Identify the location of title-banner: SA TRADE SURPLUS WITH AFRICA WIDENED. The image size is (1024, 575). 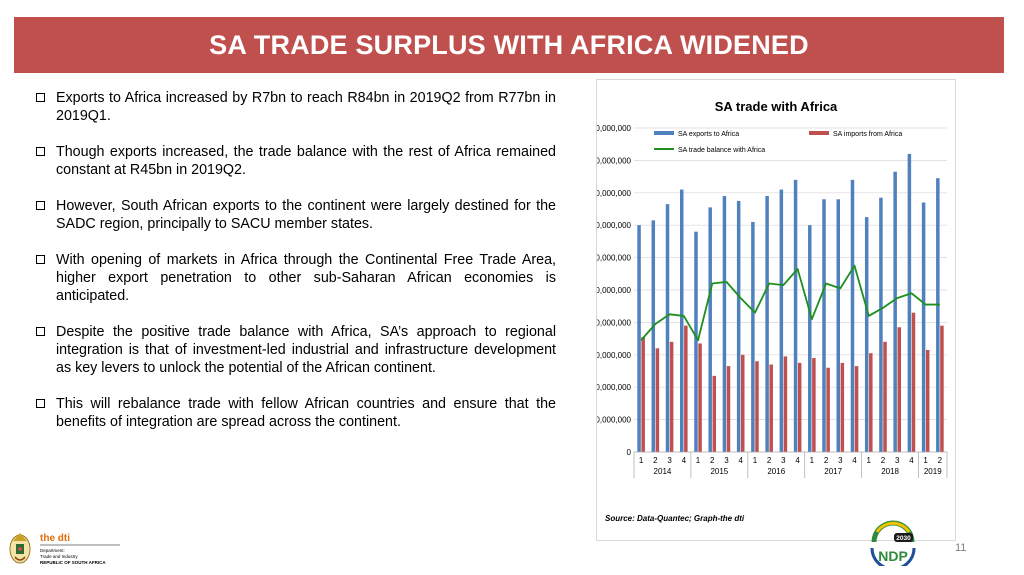
(509, 45).